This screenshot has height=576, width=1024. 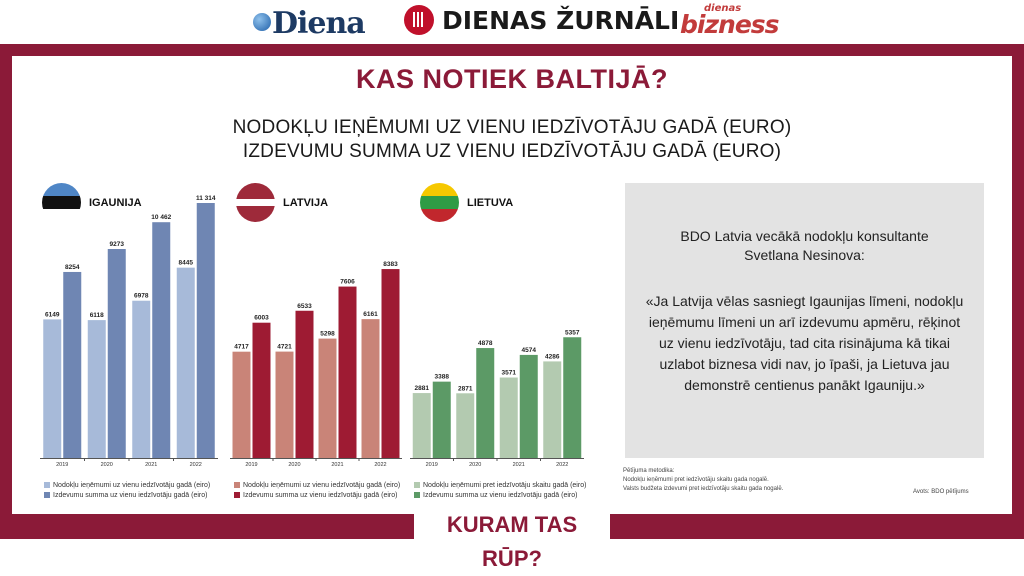 I want to click on data-label: 7606, so click(x=347, y=282).